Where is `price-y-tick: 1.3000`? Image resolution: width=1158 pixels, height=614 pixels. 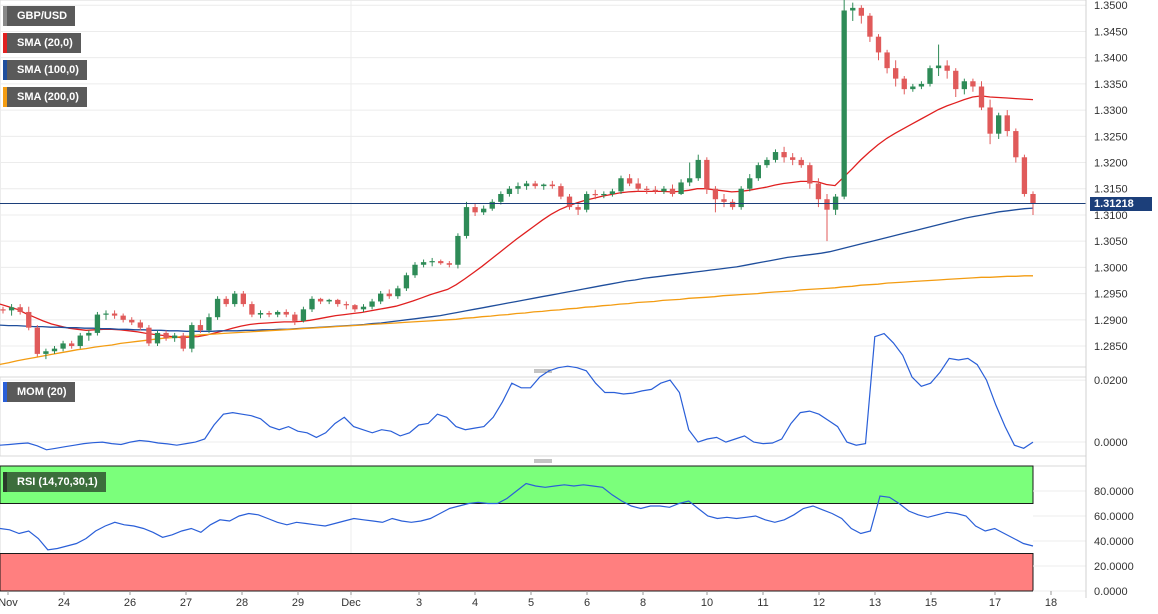 price-y-tick: 1.3000 is located at coordinates (1111, 268).